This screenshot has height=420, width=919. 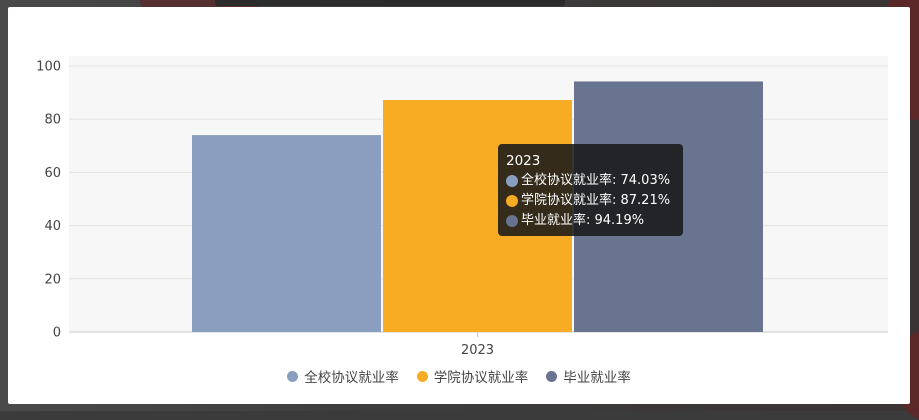 I want to click on tooltip-row: 全校协议就业率: 74.03%, so click(x=590, y=181).